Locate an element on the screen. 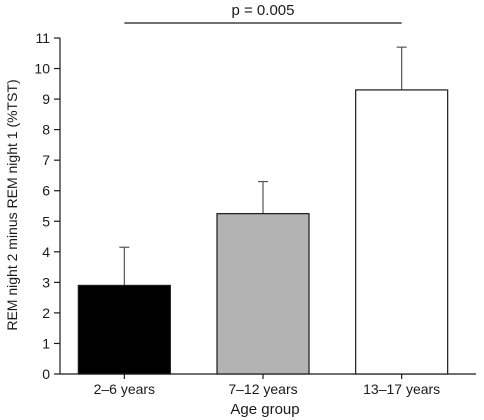 This screenshot has height=420, width=484. y-axis: 0 1 2 3 4 5 6 7 8 9 10 11 is located at coordinates (47, 206).